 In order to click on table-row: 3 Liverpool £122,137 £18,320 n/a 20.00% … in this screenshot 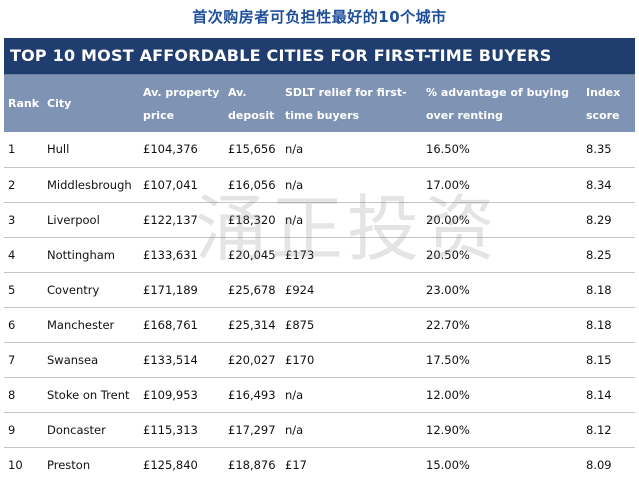, I will do `click(319, 219)`.